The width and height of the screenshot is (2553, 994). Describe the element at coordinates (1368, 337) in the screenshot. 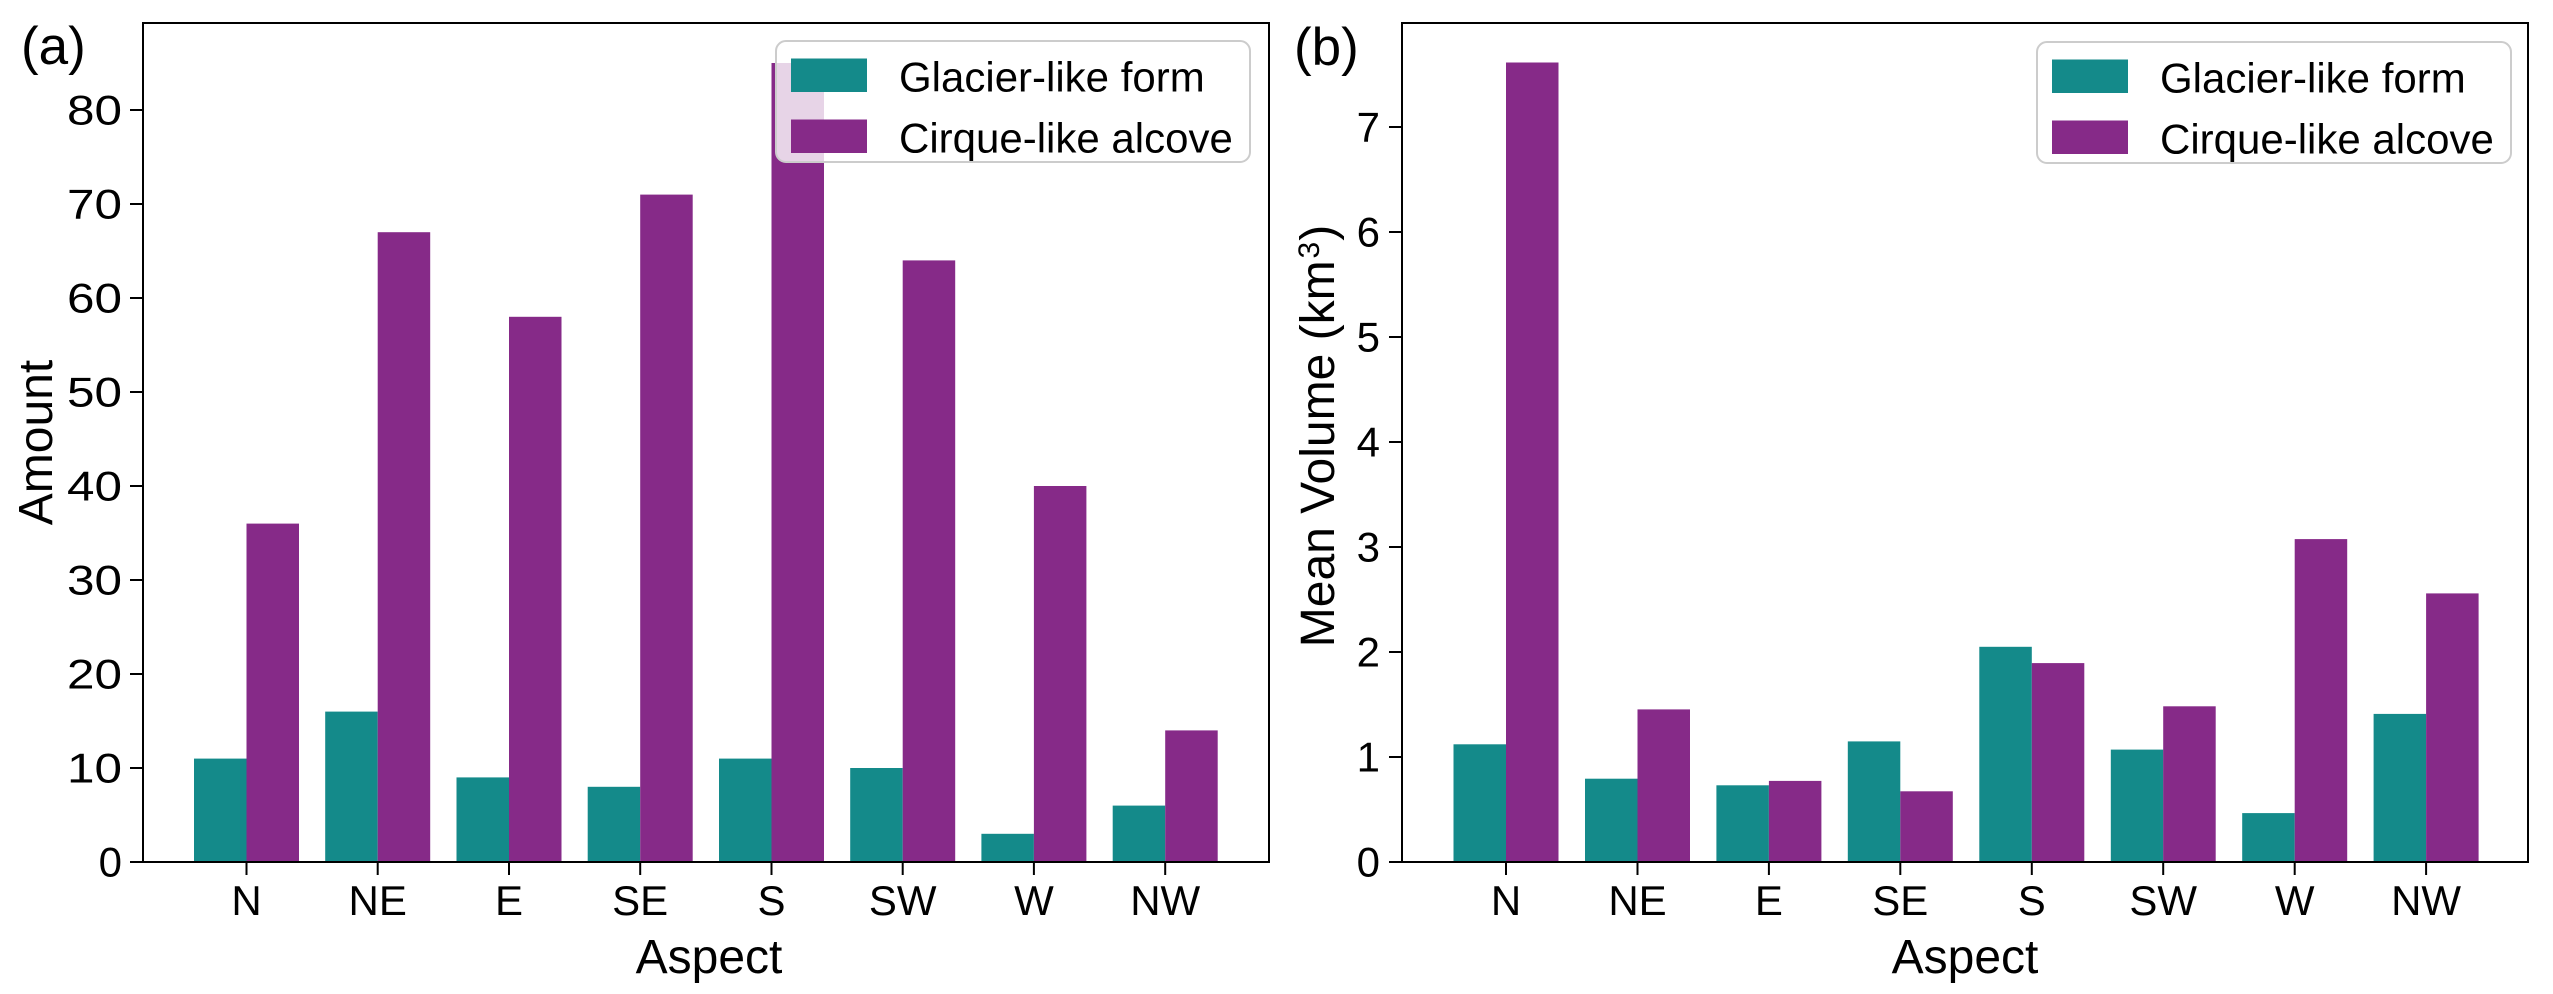

I see `svg-text: 5` at that location.